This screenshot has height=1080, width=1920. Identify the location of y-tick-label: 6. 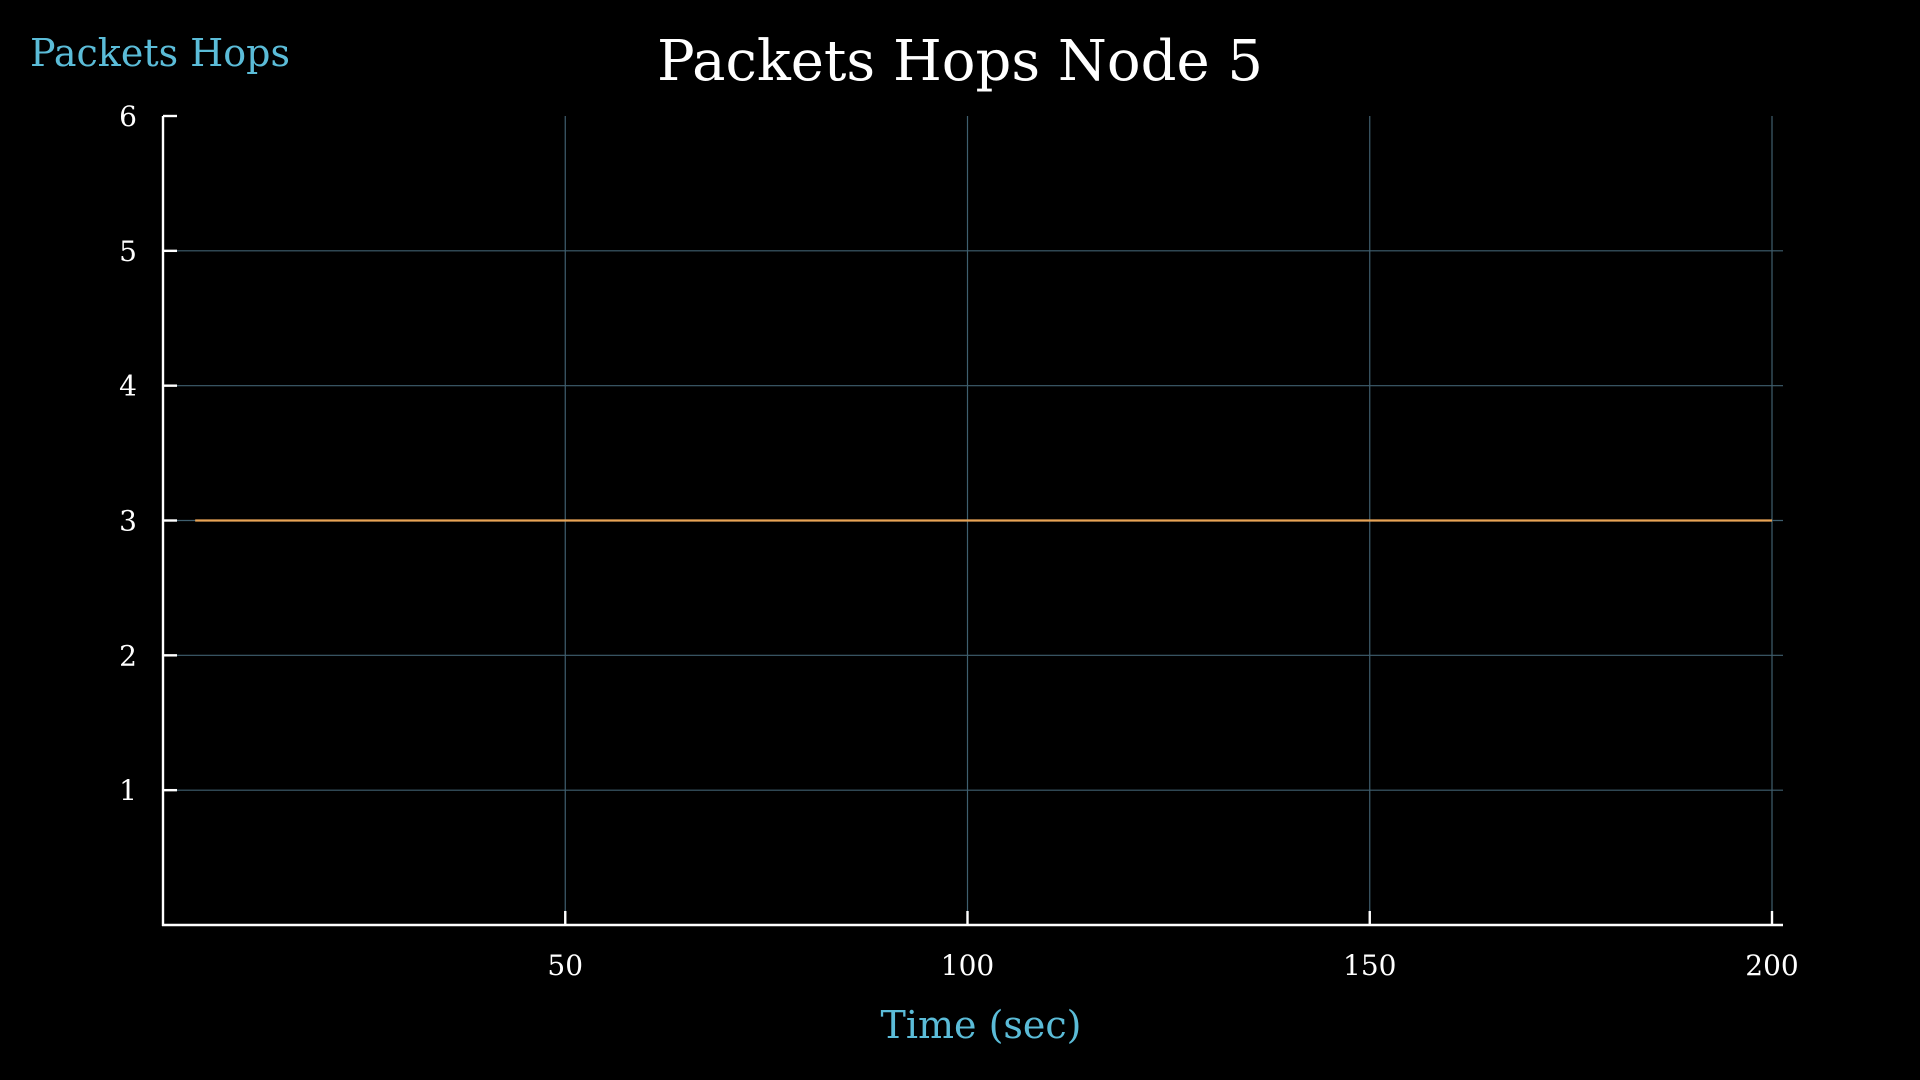
(128, 116).